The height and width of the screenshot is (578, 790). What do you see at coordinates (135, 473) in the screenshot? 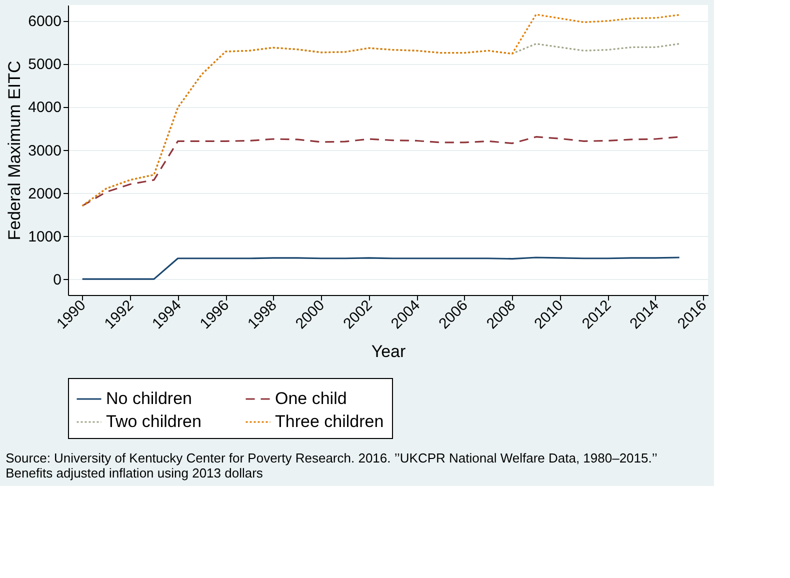
I see `text: Benefits adjusted inflation using 2013 dollars` at bounding box center [135, 473].